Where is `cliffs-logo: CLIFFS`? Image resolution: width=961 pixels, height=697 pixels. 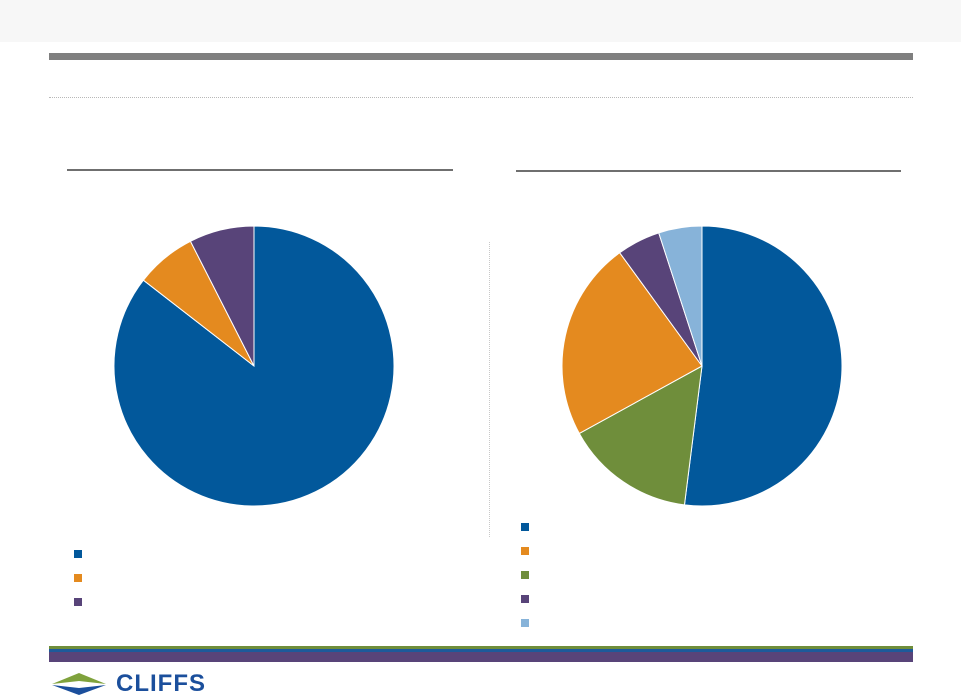 cliffs-logo: CLIFFS is located at coordinates (152, 684).